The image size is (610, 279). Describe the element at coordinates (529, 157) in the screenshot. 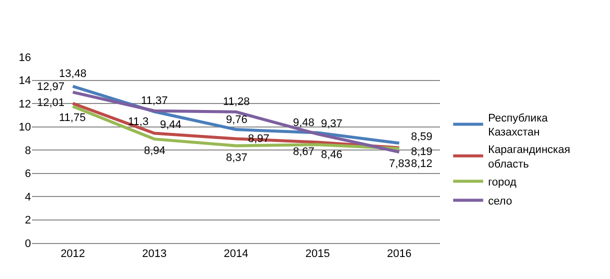

I see `legend-label: Карагандинская область` at that location.